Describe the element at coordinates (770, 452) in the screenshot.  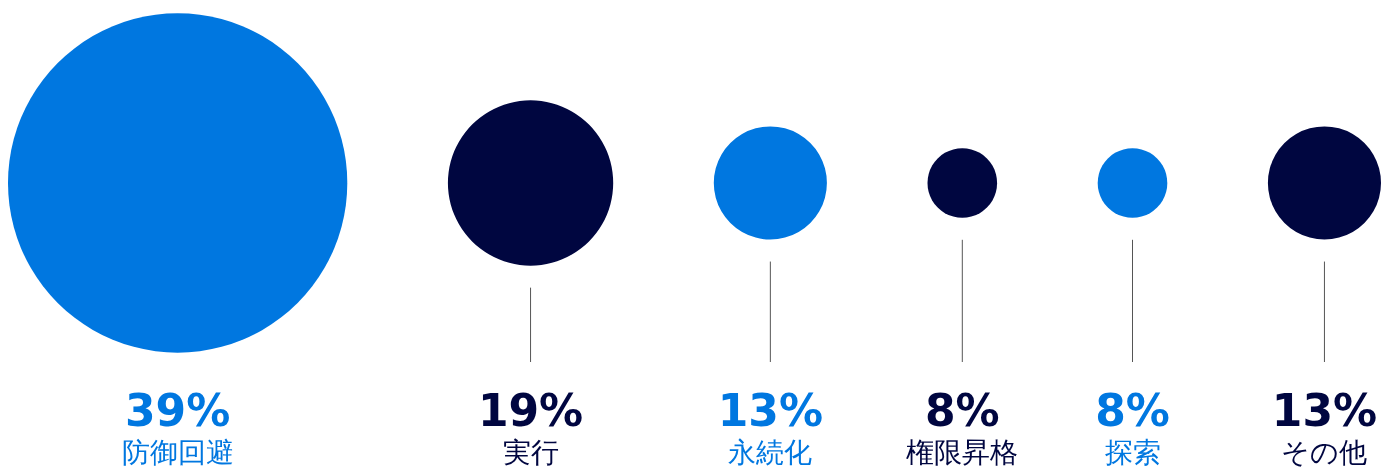
I see `category-label: 永続化` at that location.